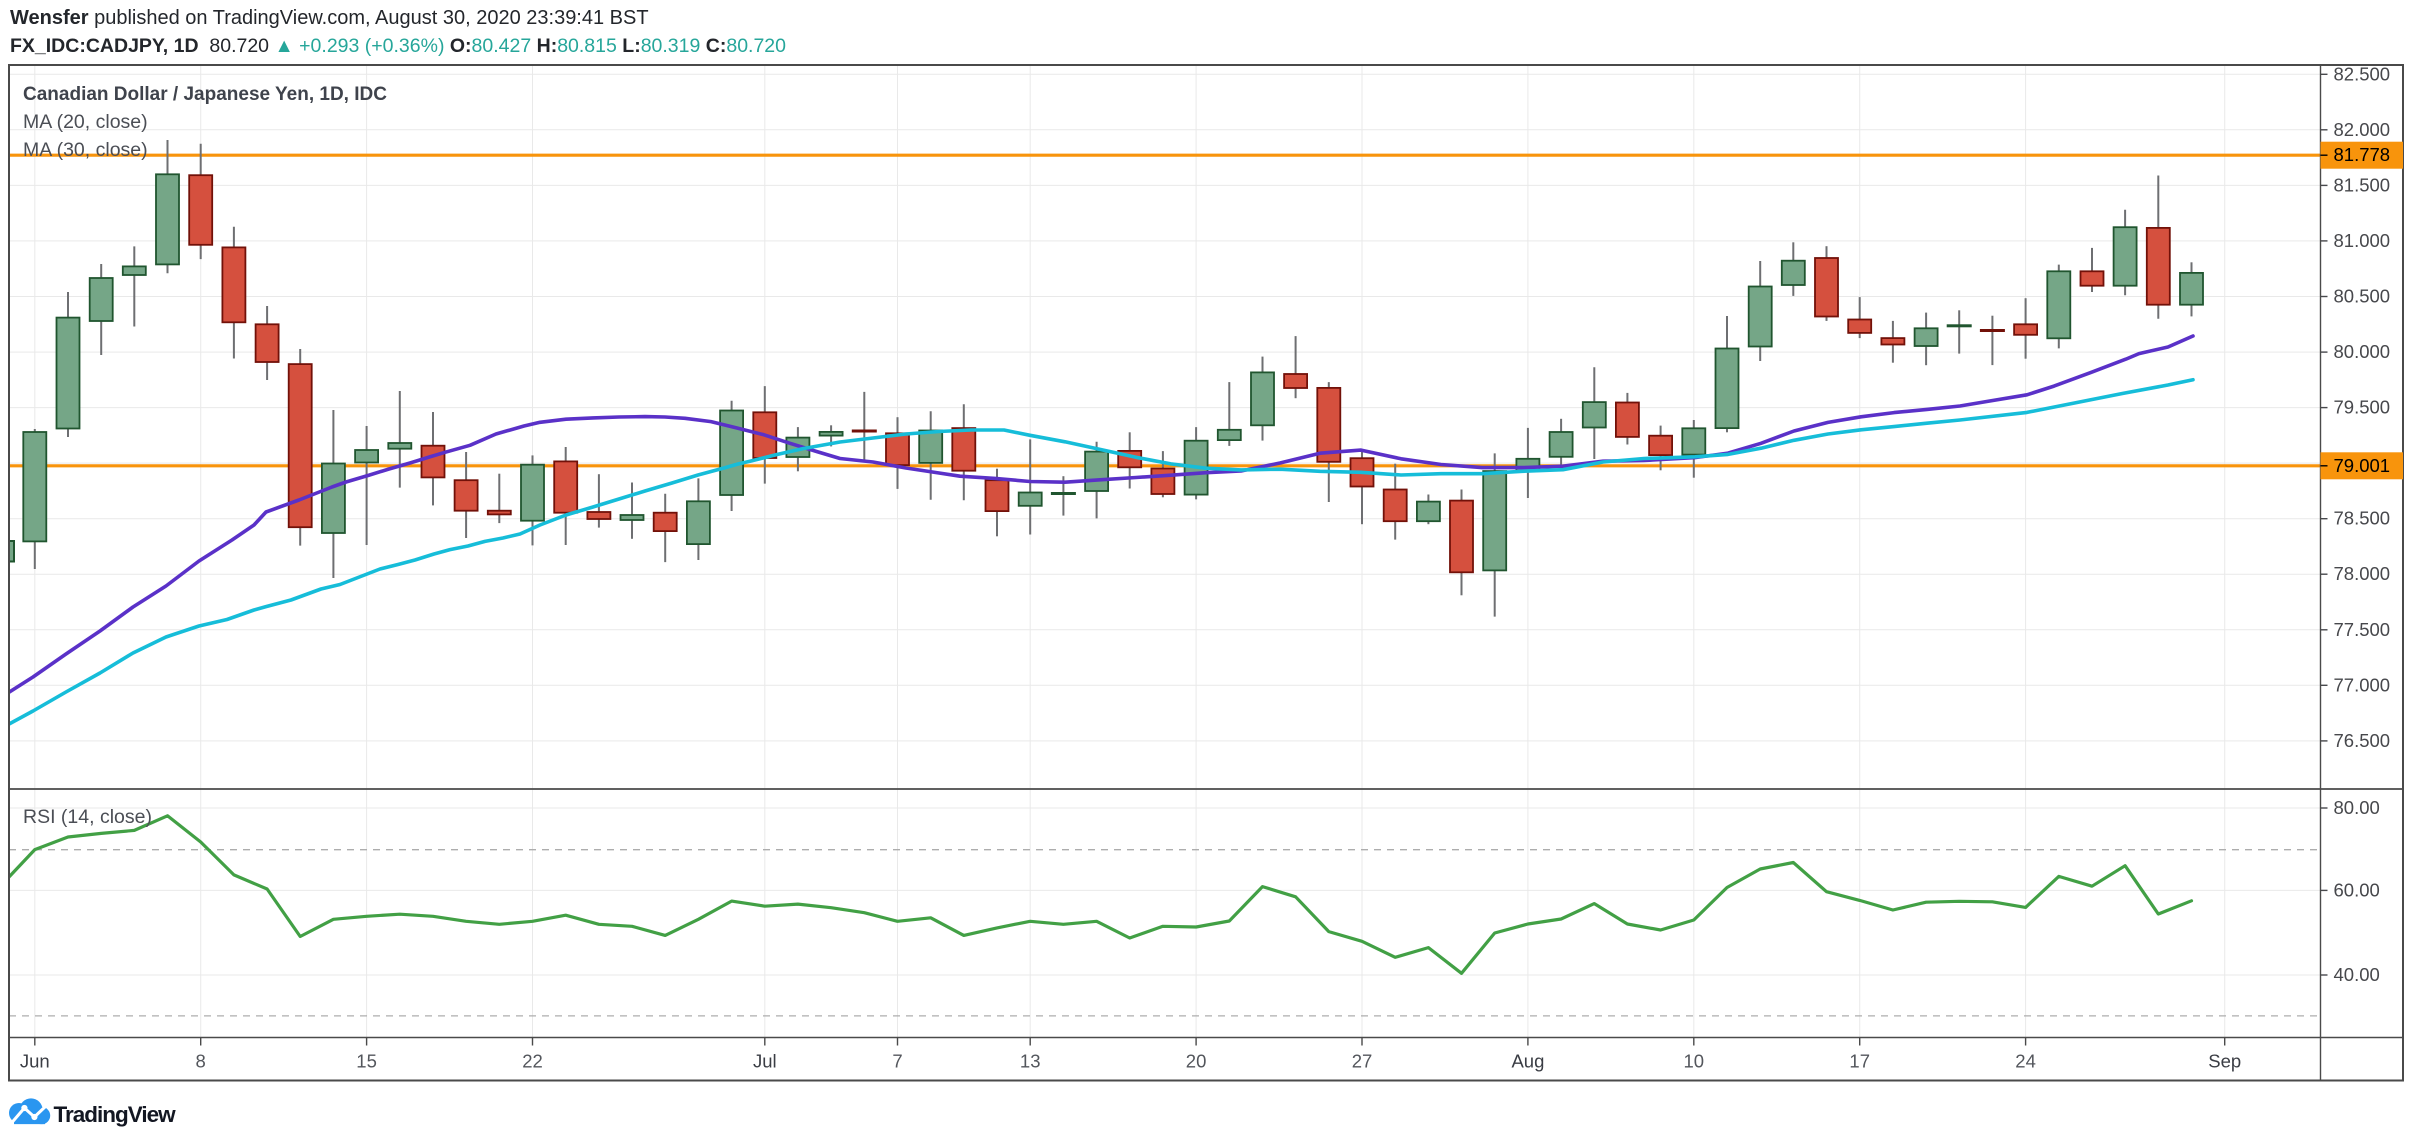 The width and height of the screenshot is (2415, 1139). I want to click on svg-text: 77.000, so click(2362, 684).